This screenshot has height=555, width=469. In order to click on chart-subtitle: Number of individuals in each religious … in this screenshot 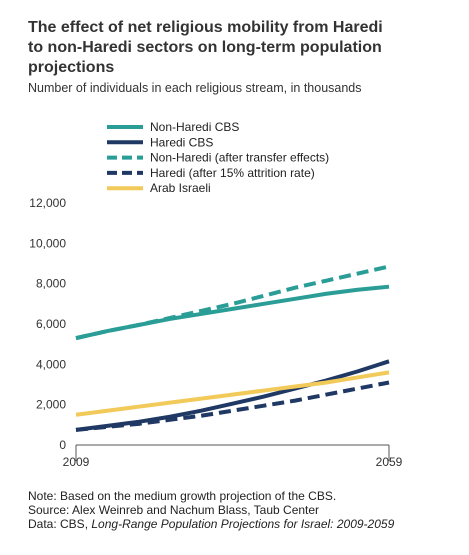, I will do `click(195, 88)`.